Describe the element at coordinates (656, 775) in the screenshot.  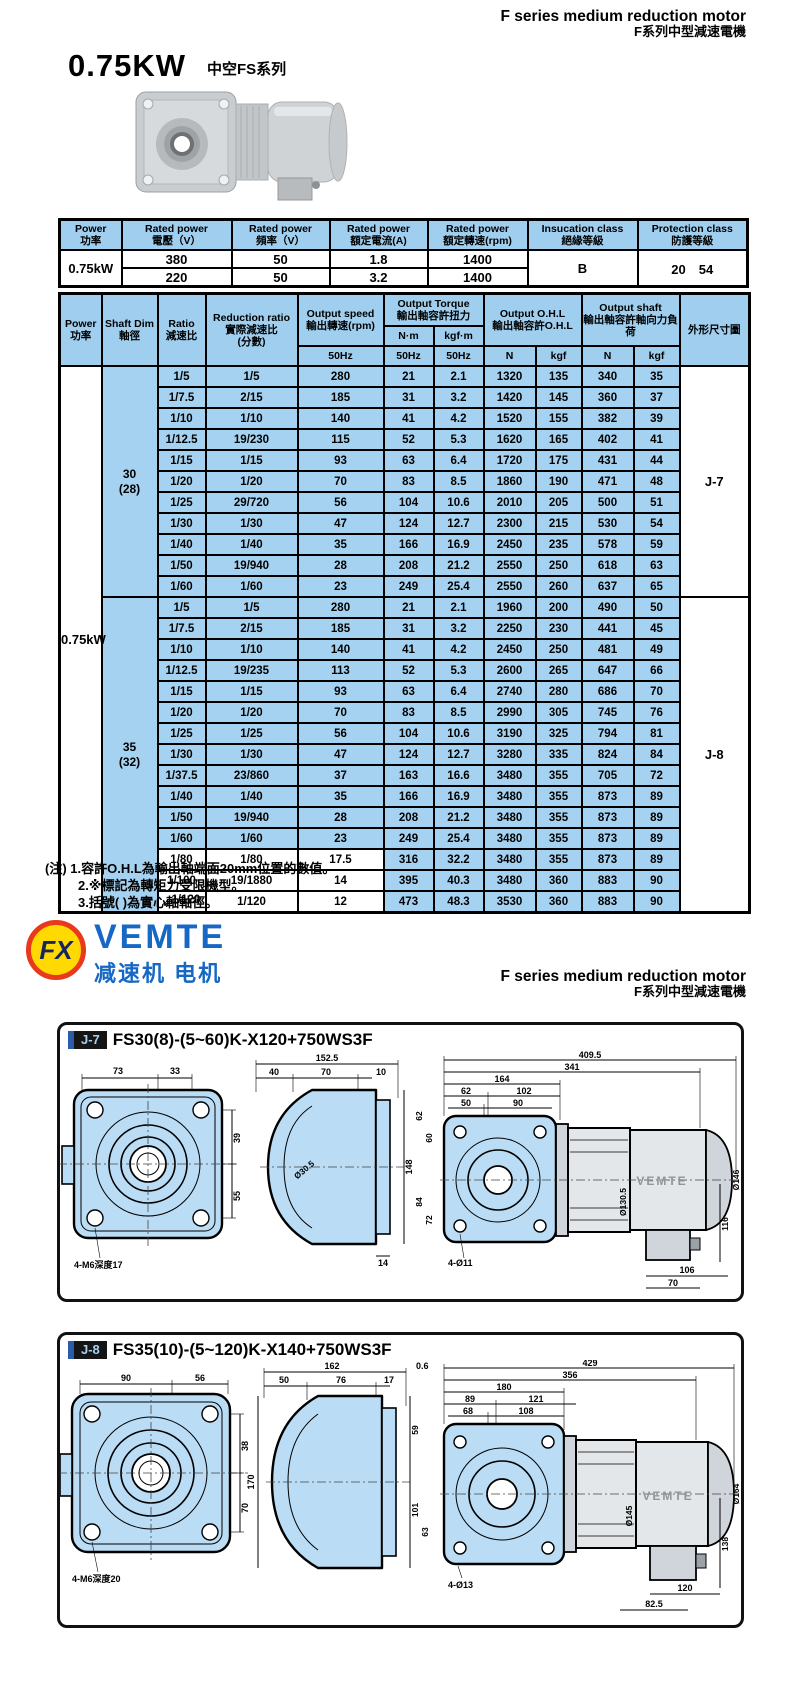
I see `table2-cell: 72` at that location.